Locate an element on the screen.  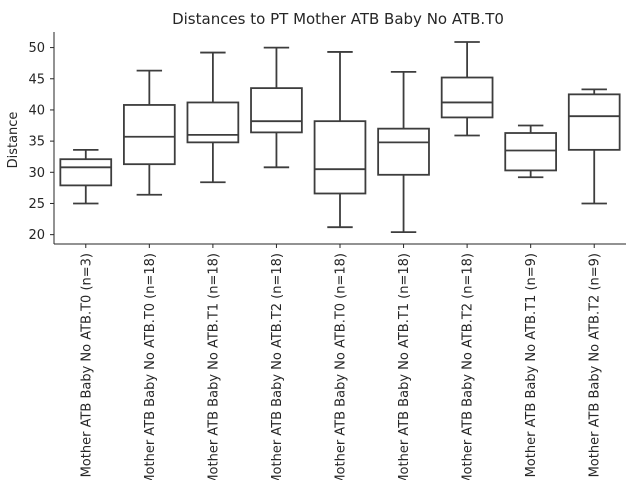
x-tick-label: Mother ATB Baby No ATB.T2 (n=9) is located at coordinates (595, 365).